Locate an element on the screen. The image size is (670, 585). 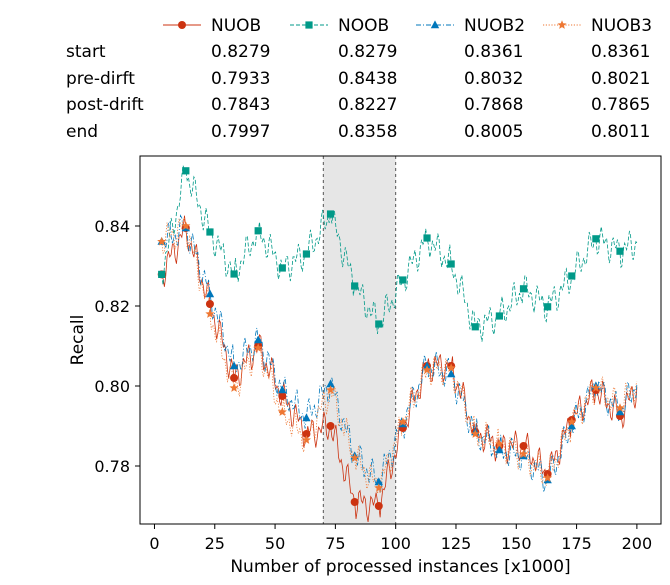
table-cell: 0.7843 is located at coordinates (240, 105).